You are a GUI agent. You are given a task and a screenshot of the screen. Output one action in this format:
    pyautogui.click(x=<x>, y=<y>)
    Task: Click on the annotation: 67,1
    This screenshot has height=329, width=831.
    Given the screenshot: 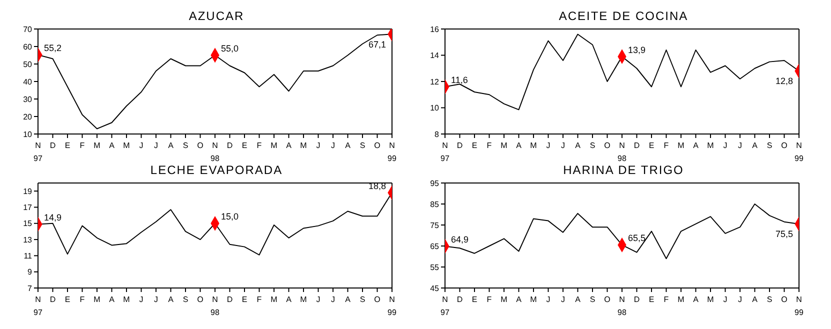 What is the action you would take?
    pyautogui.click(x=377, y=44)
    